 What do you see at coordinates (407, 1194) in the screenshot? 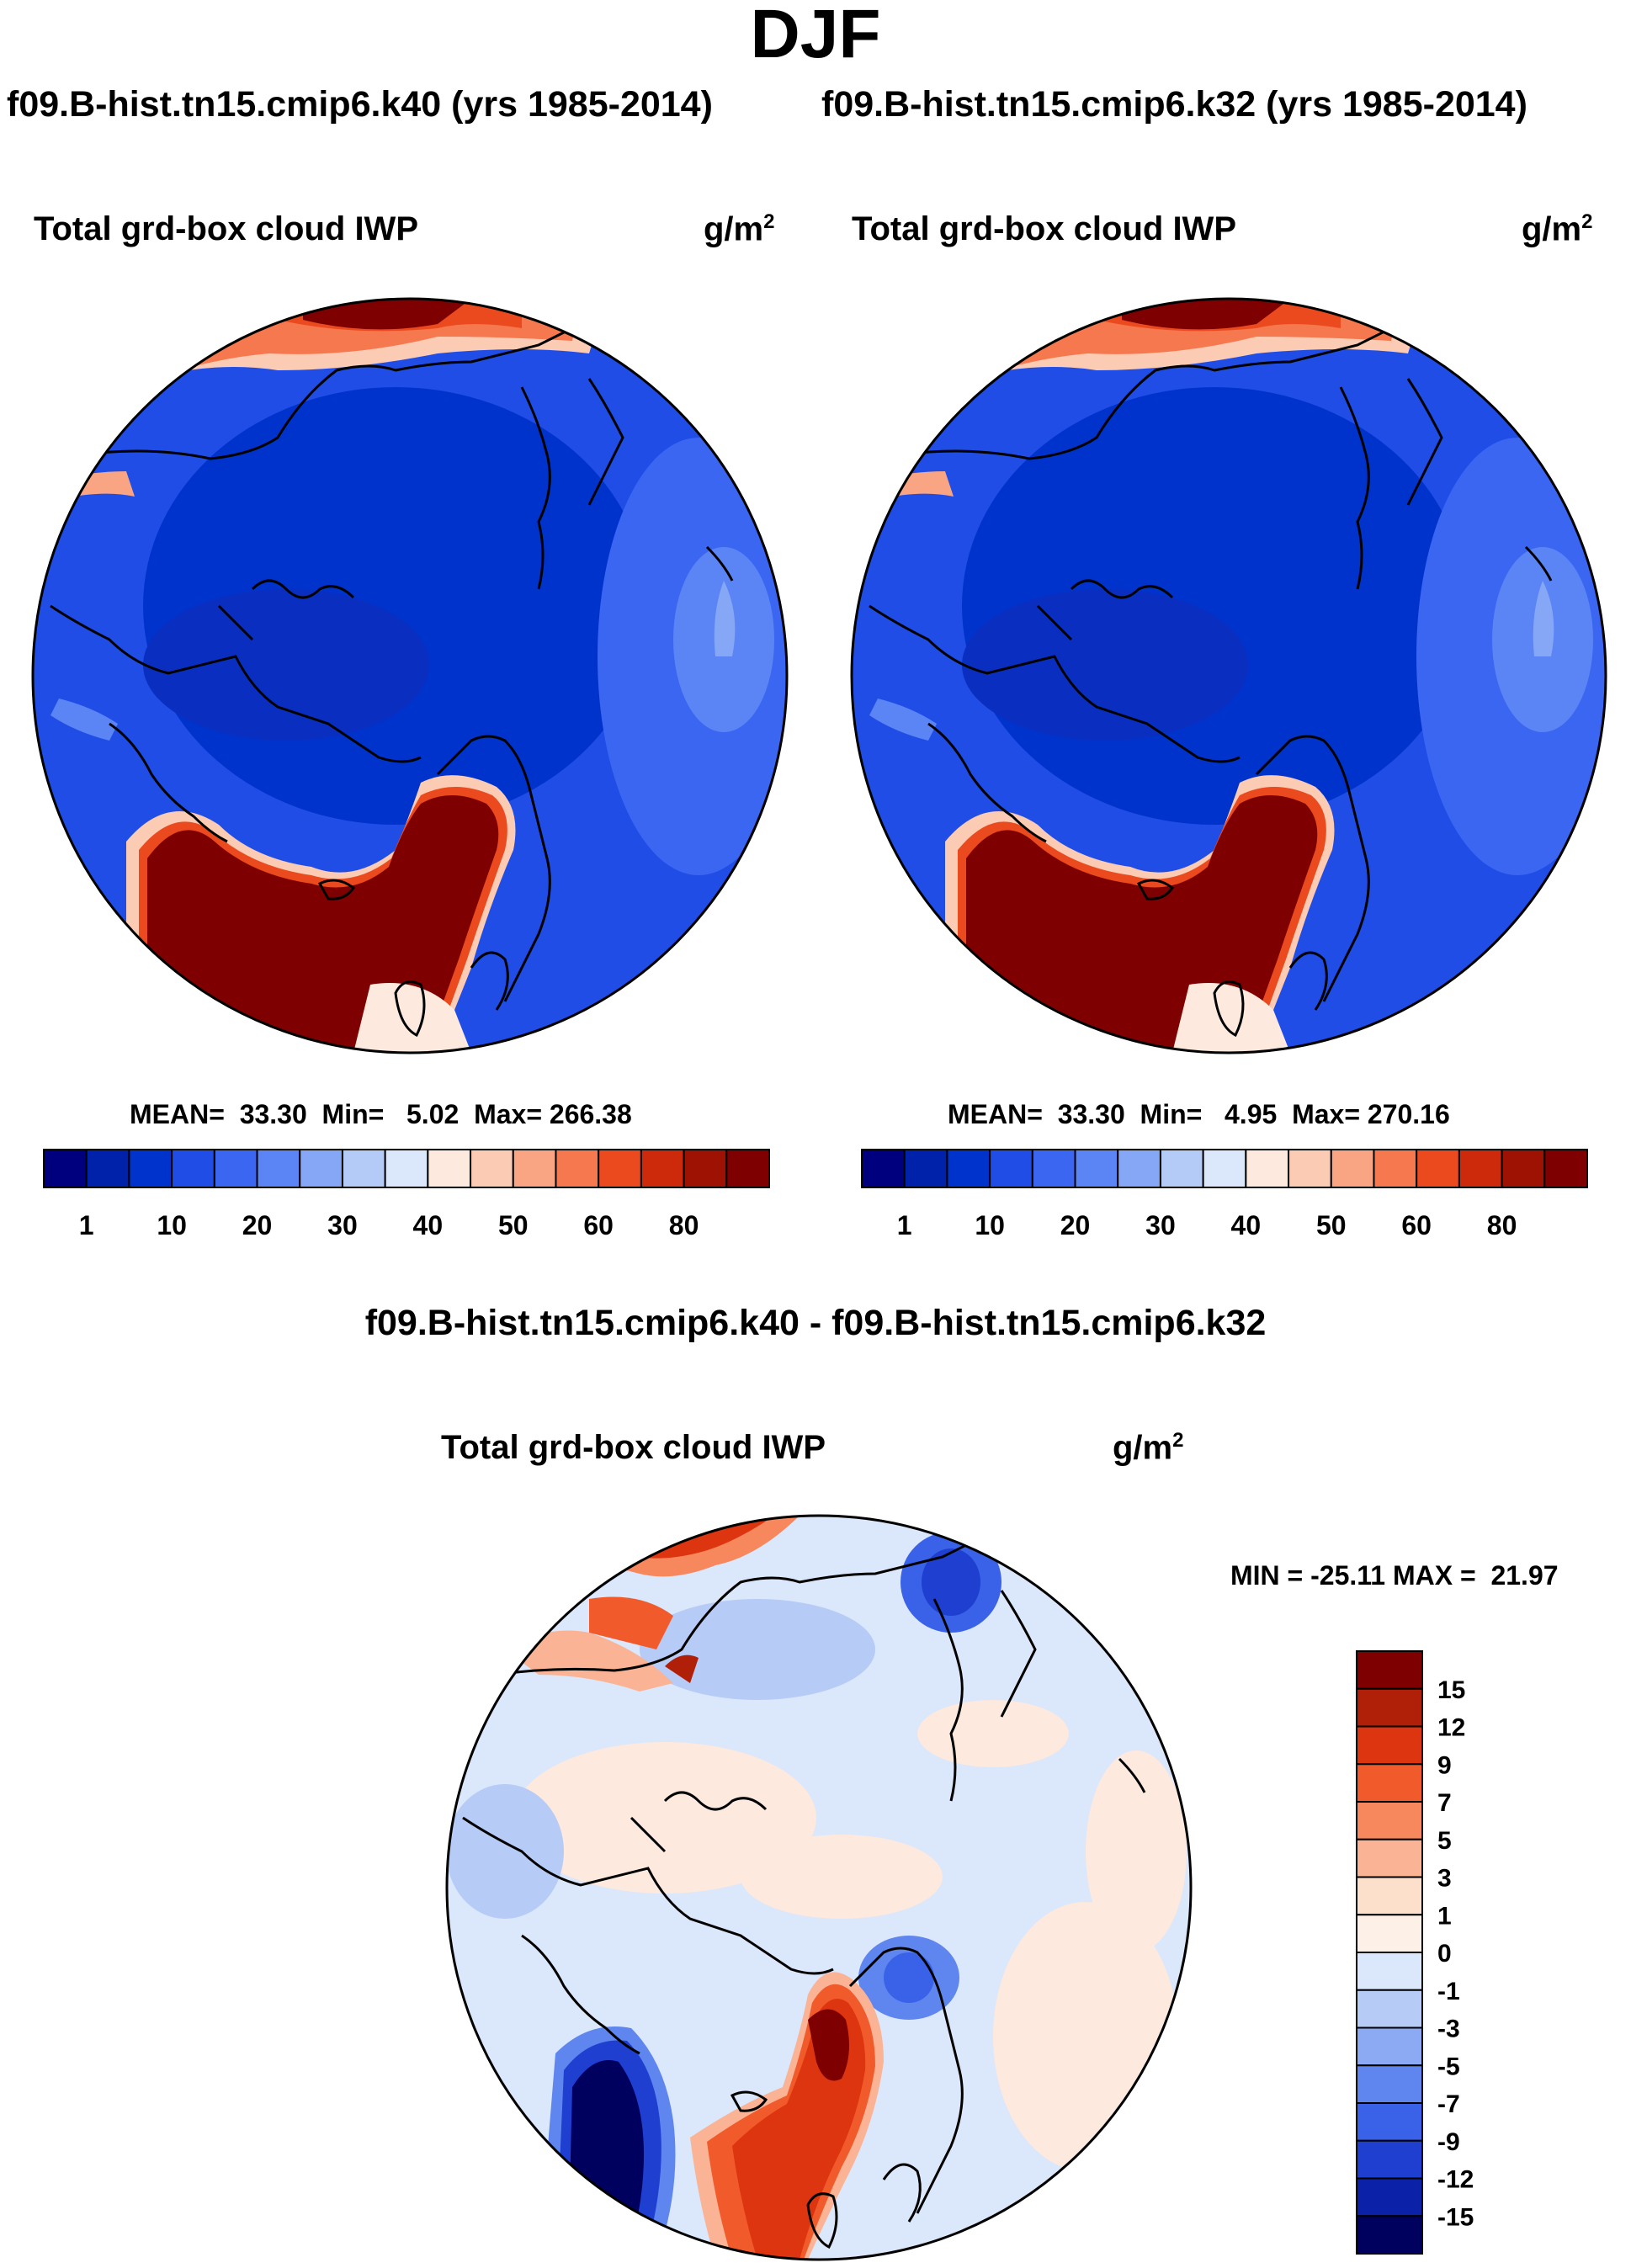
I see `left-colorbar: 1 10 20 30 40 50 60 80` at bounding box center [407, 1194].